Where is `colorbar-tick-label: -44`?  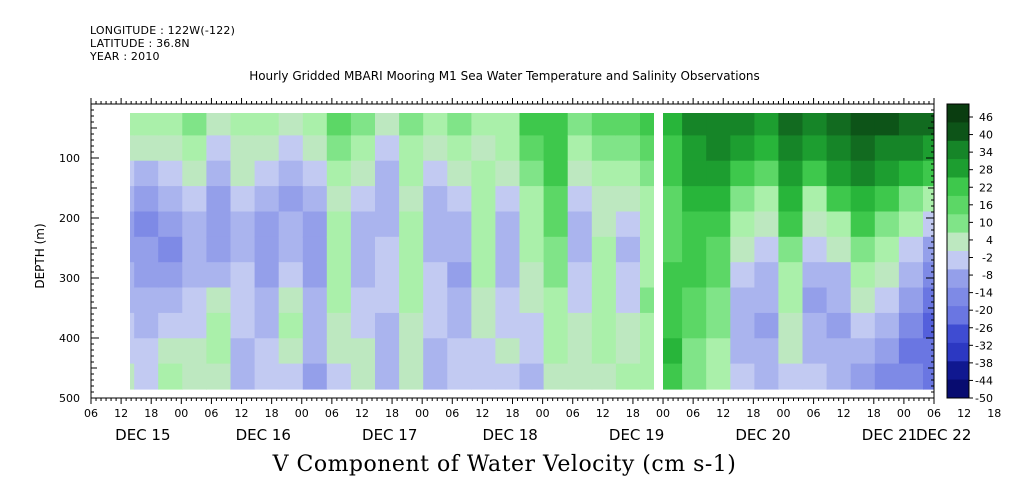 colorbar-tick-label: -44 is located at coordinates (984, 380).